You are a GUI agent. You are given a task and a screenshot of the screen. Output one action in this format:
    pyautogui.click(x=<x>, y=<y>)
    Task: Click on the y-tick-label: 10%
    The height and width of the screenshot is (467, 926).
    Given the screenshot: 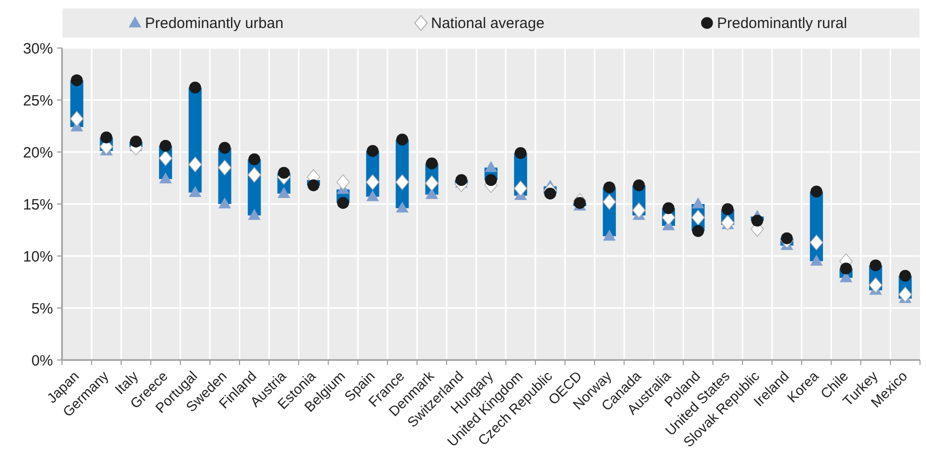 What is the action you would take?
    pyautogui.click(x=37, y=257)
    